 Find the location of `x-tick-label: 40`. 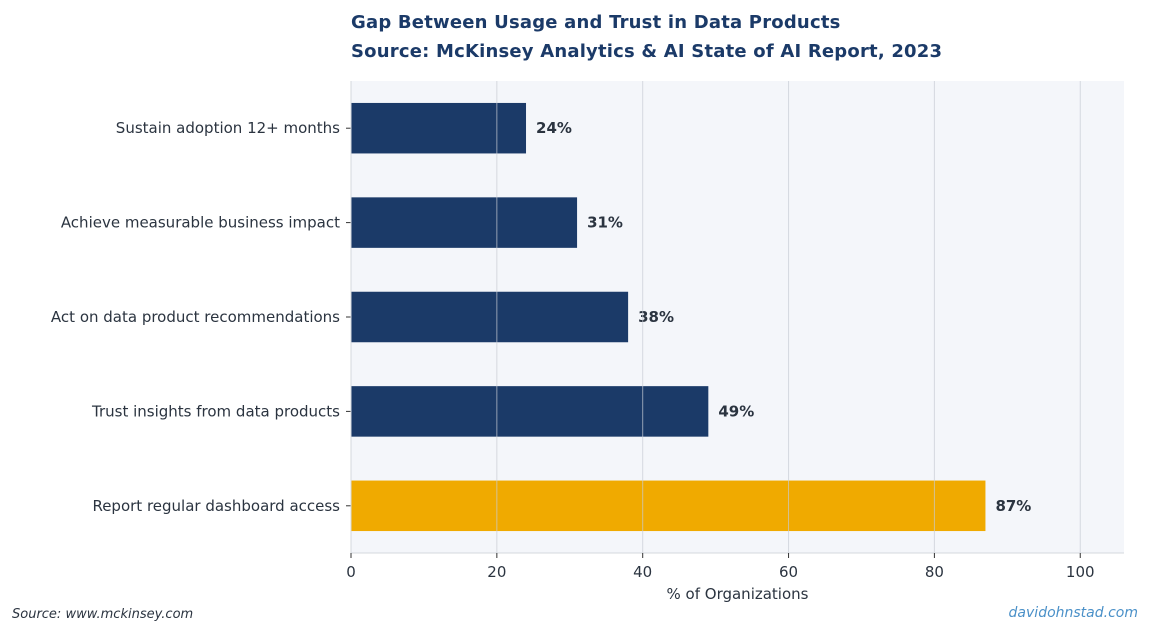

x-tick-label: 40 is located at coordinates (642, 572).